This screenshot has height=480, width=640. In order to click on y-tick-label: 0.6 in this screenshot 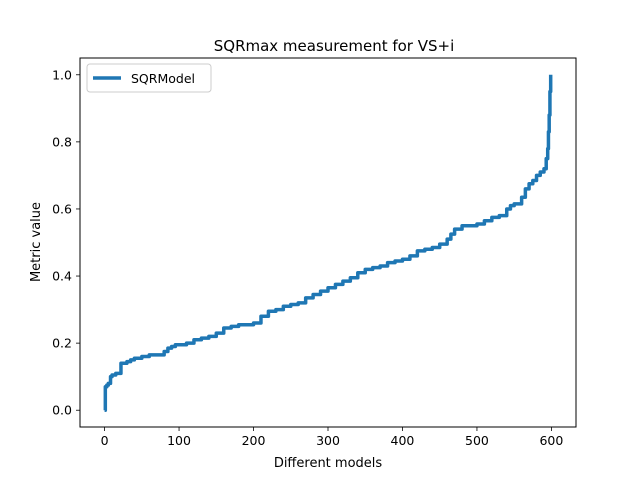, I will do `click(62, 208)`.